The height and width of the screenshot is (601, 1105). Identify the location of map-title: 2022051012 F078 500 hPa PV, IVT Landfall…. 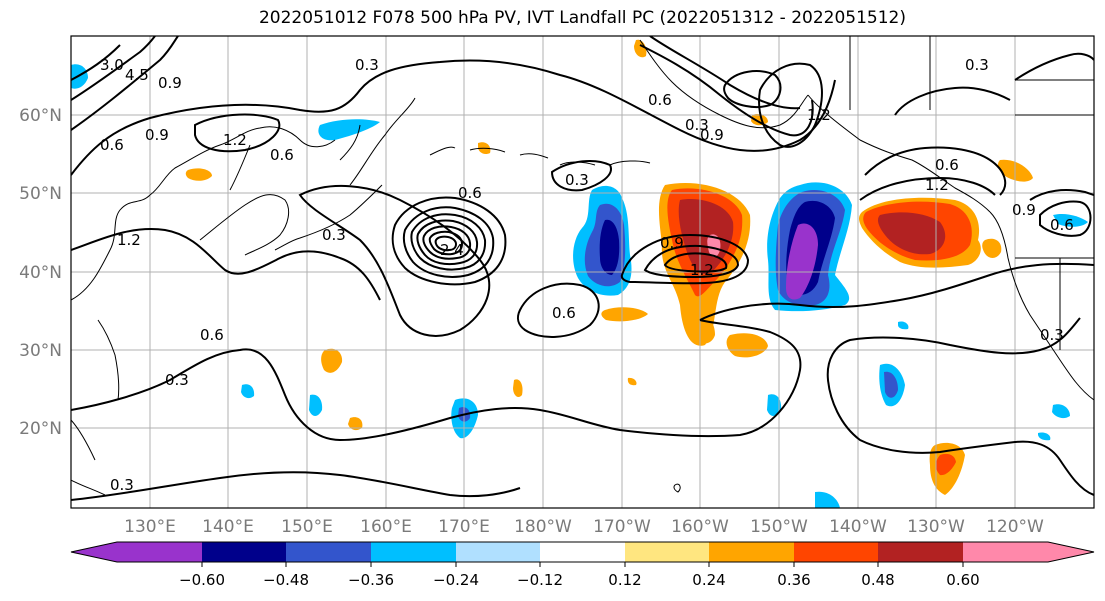
(582, 18).